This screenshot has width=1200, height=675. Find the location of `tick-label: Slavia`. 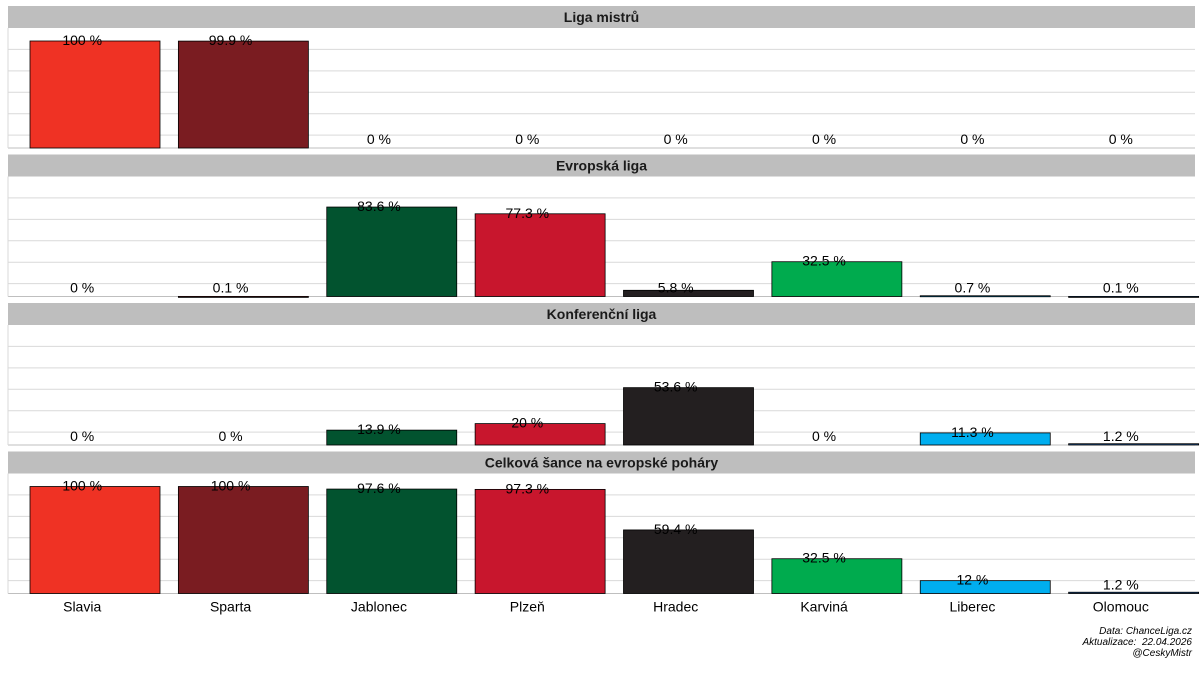

tick-label: Slavia is located at coordinates (82, 607).